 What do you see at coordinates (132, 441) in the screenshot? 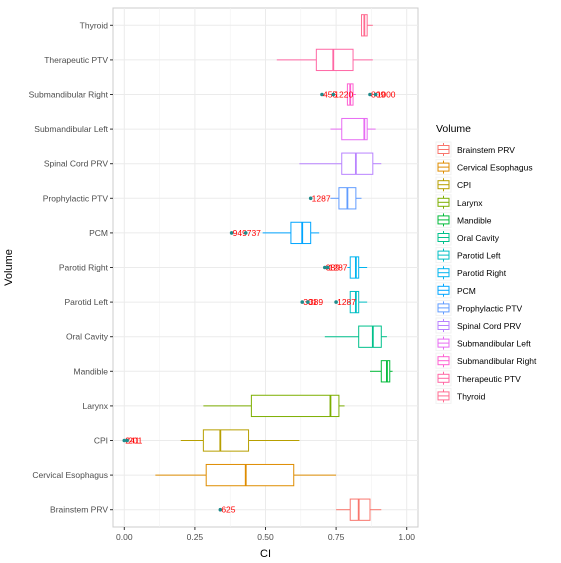
I see `outlier-label: 241` at bounding box center [132, 441].